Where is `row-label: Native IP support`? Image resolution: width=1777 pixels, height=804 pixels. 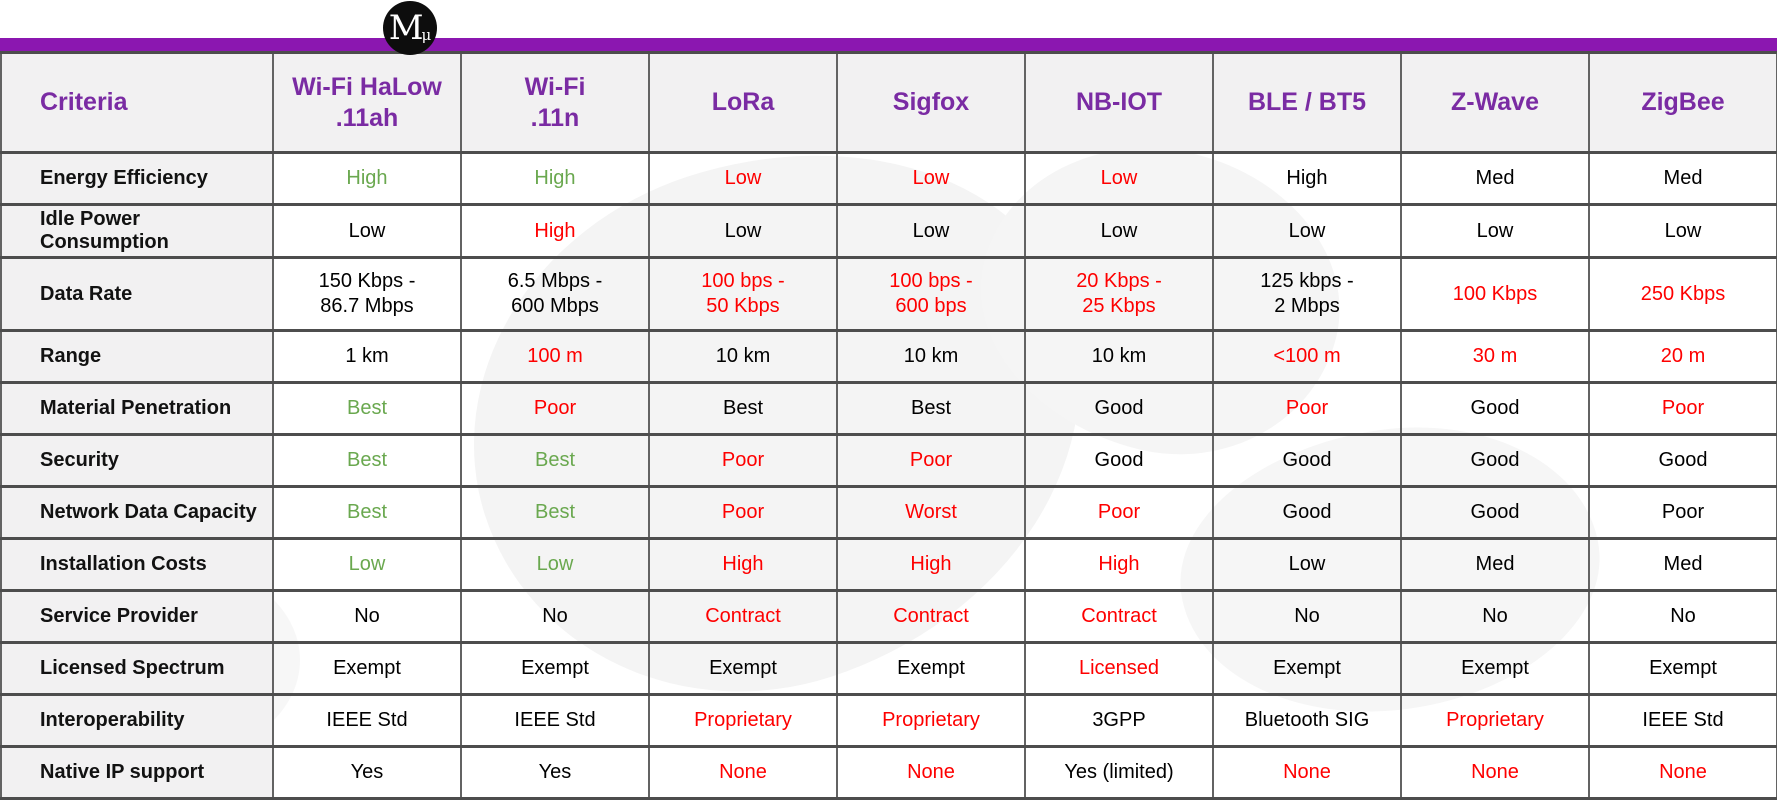
row-label: Native IP support is located at coordinates (137, 772).